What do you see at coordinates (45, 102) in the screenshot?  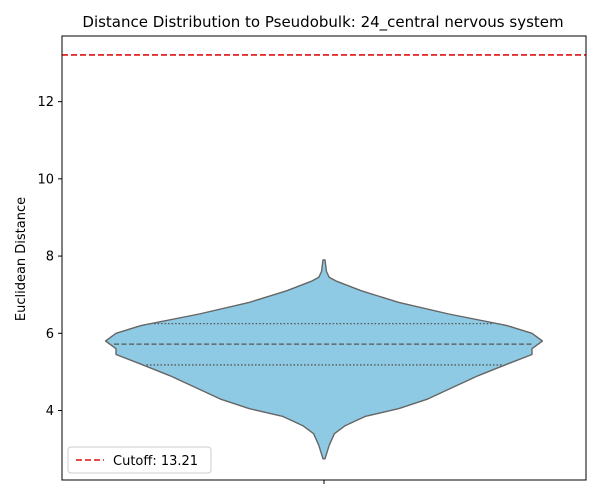 I see `y-tick-label: 12` at bounding box center [45, 102].